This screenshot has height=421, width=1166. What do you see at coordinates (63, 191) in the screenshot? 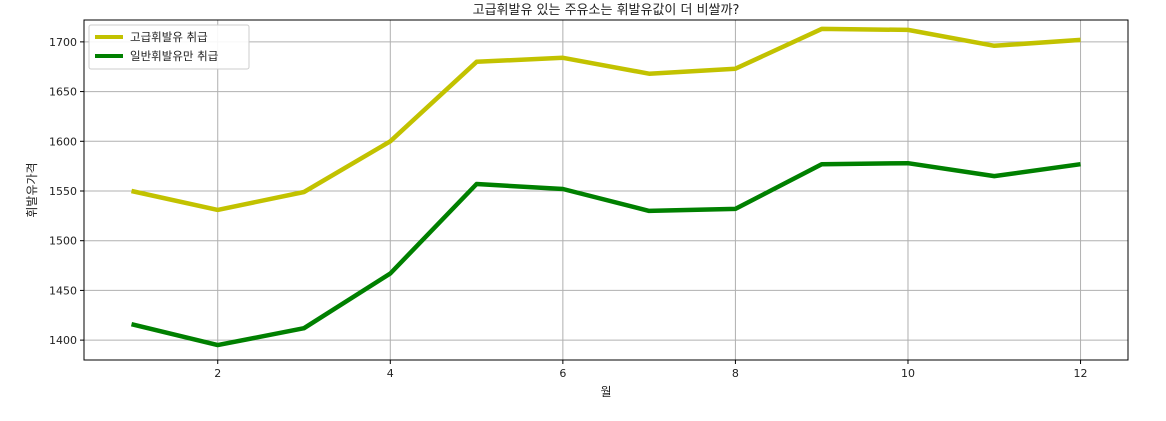
I see `y-tick-label: 1550` at bounding box center [63, 191].